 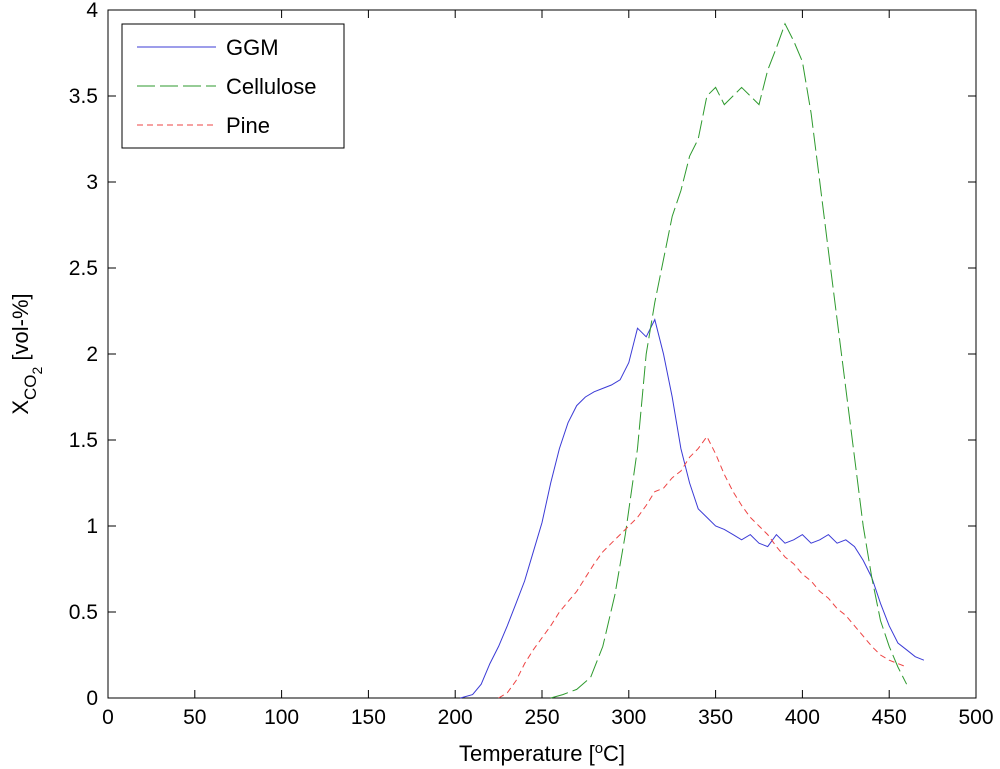 I want to click on legend-label-ggm: GGM, so click(x=252, y=47).